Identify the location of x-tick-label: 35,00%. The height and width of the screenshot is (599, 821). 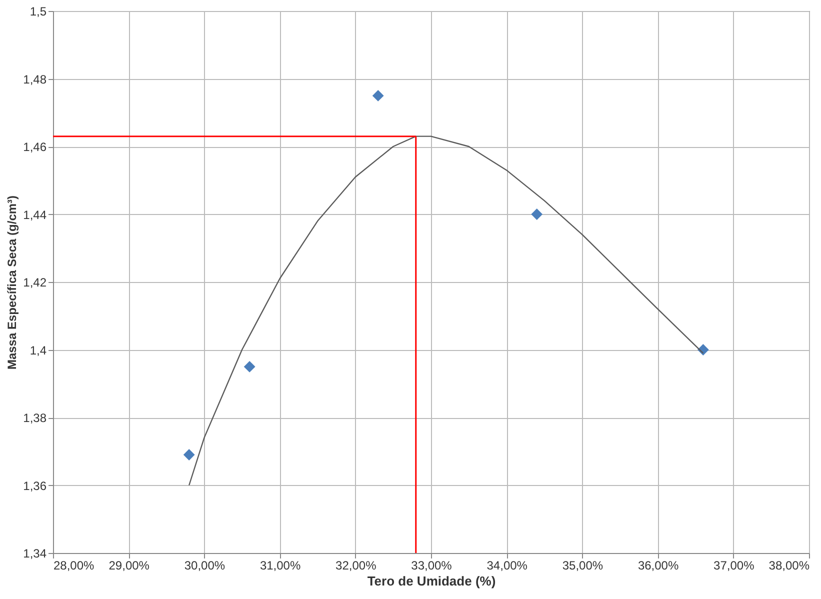
(583, 565).